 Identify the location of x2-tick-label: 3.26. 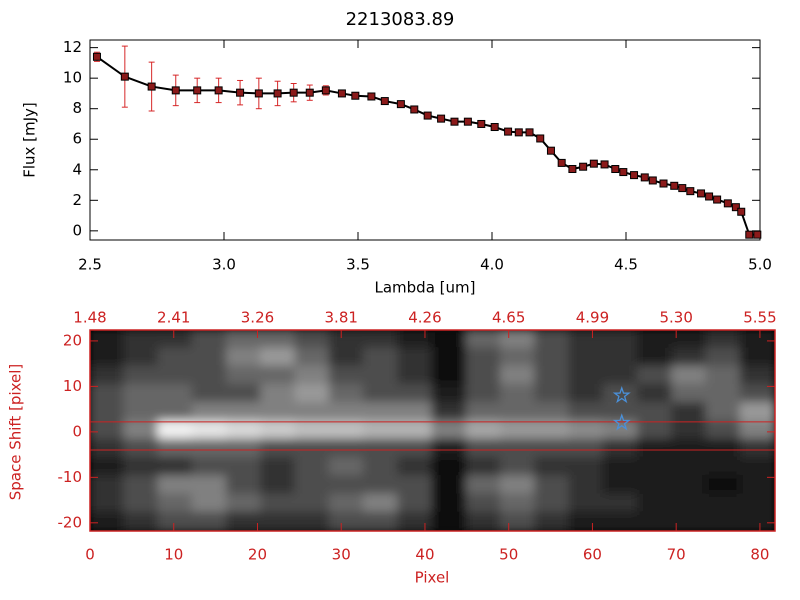
(257, 318).